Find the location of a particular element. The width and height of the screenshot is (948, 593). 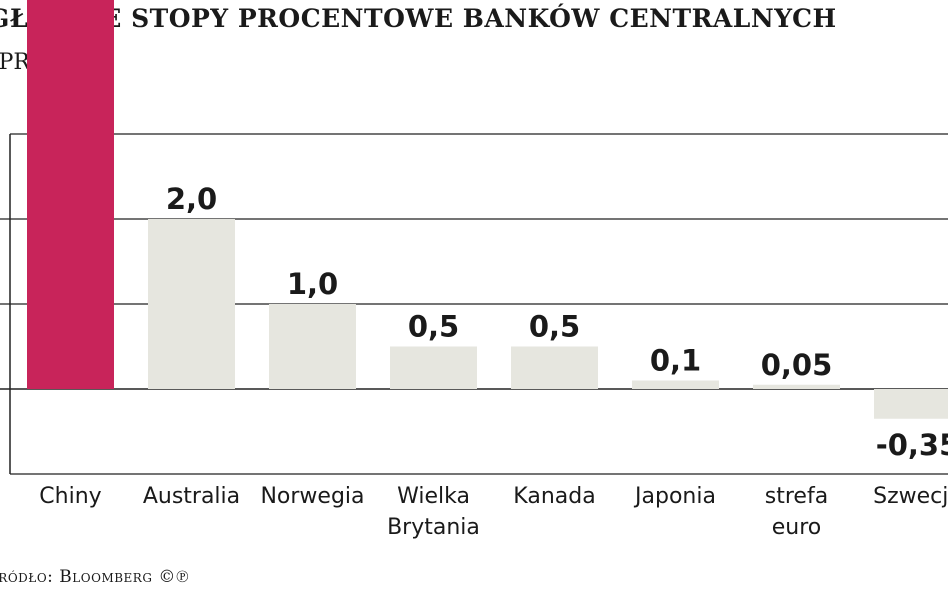

category-label: Kanada is located at coordinates (554, 496).